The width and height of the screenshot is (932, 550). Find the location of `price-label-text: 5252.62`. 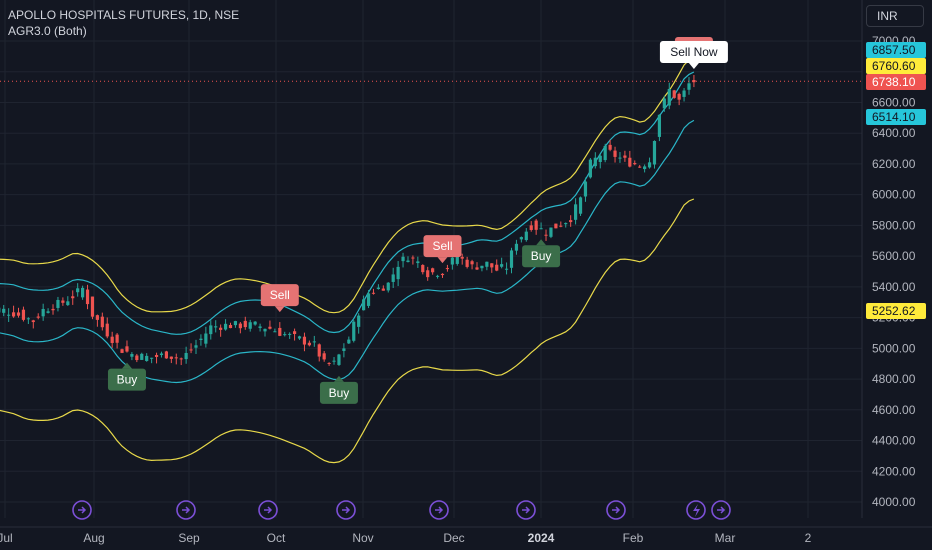

price-label-text: 5252.62 is located at coordinates (894, 311).